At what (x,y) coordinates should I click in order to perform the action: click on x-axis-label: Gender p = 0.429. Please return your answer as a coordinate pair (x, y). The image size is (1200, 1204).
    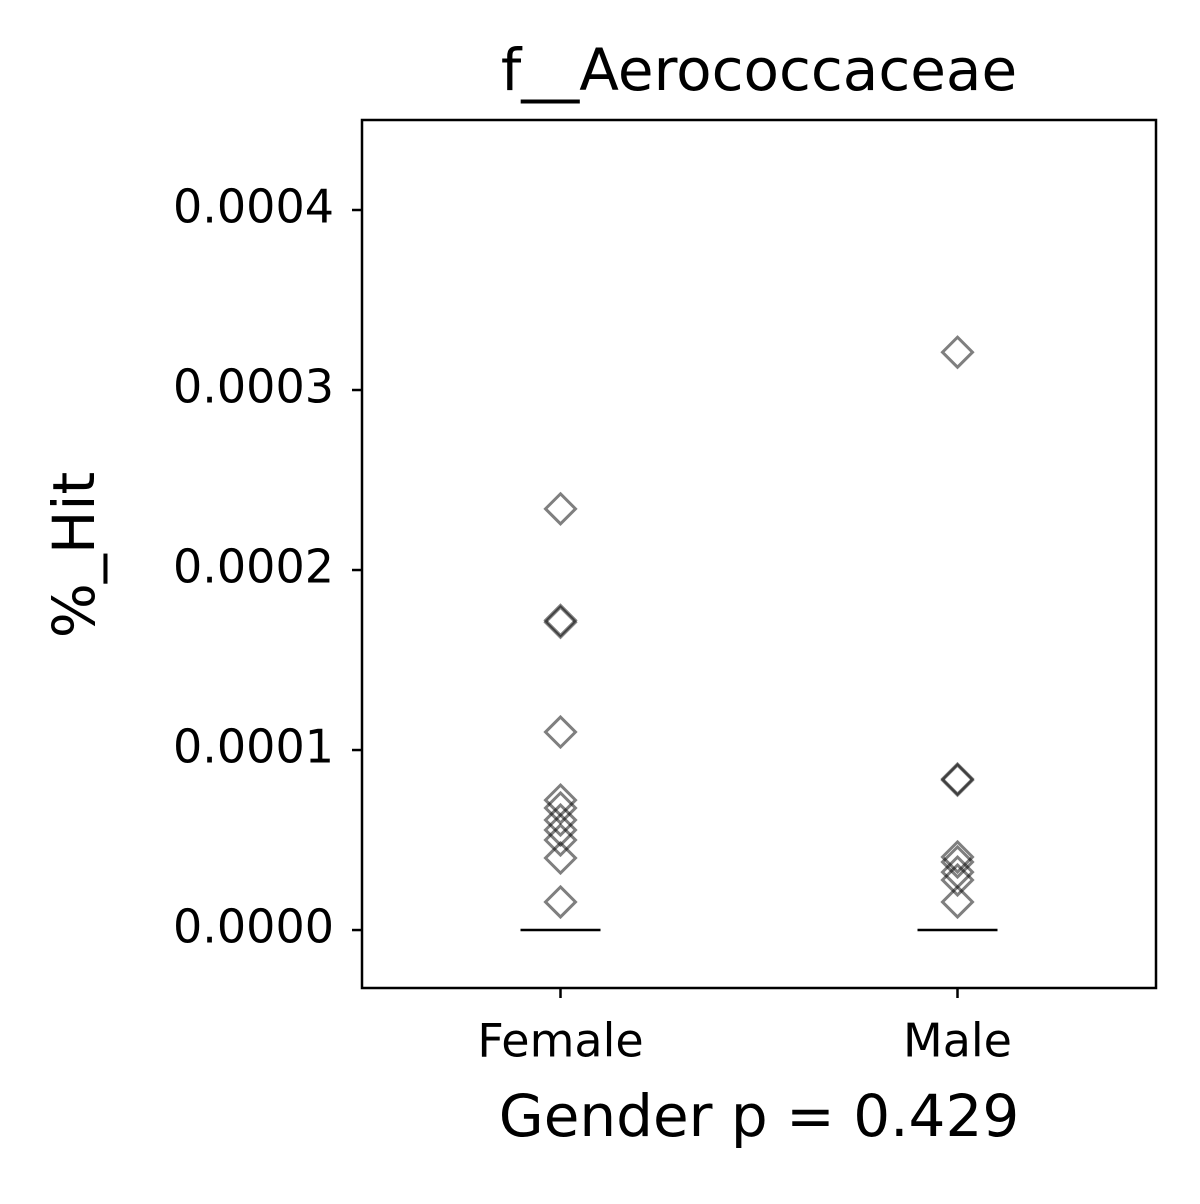
    Looking at the image, I should click on (759, 1116).